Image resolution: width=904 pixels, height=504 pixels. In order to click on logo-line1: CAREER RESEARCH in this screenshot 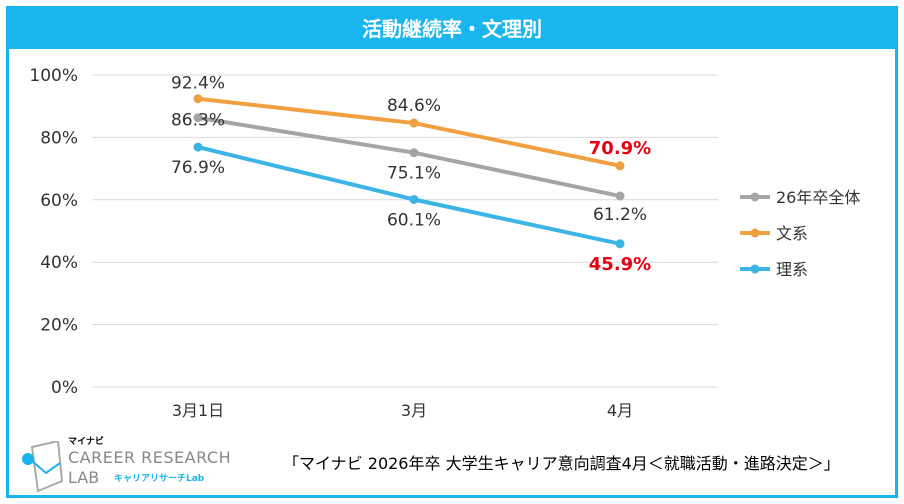, I will do `click(150, 457)`.